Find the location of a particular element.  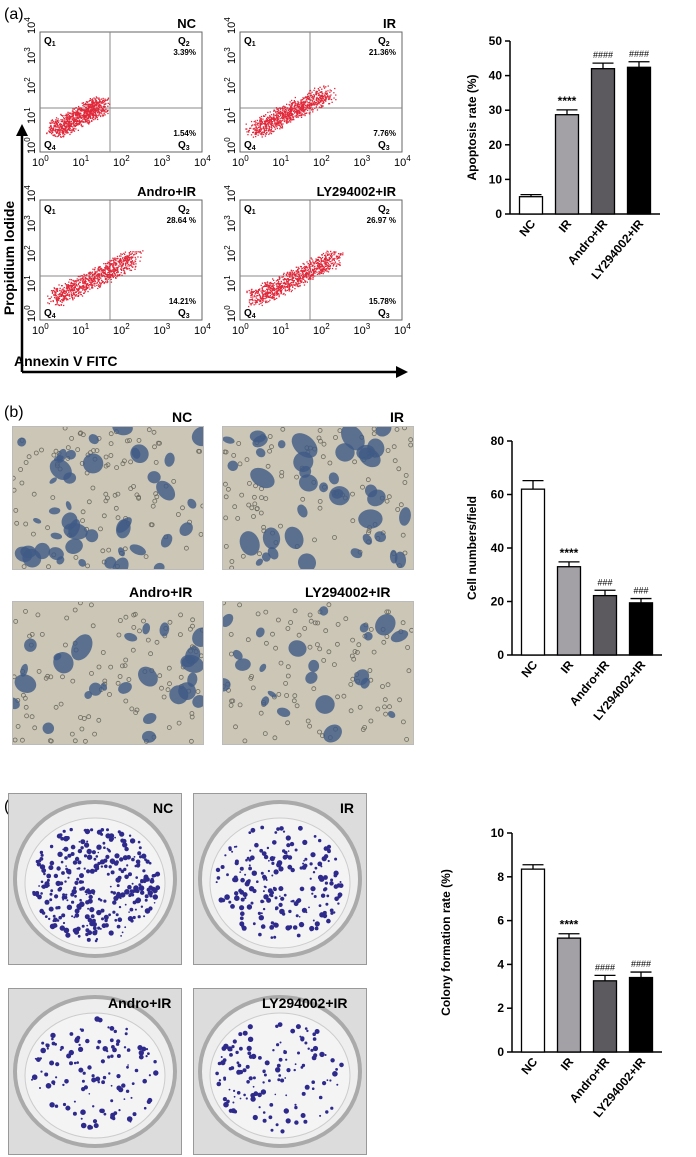

y-tick-label: 40 is located at coordinates (496, 76).